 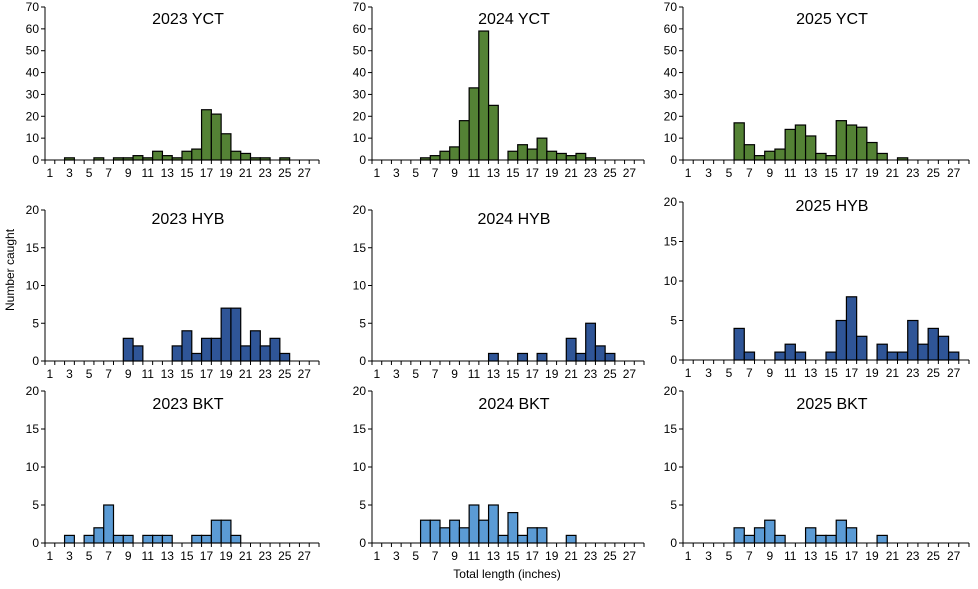 I want to click on panel-title: 2023 BKT, so click(x=187, y=404).